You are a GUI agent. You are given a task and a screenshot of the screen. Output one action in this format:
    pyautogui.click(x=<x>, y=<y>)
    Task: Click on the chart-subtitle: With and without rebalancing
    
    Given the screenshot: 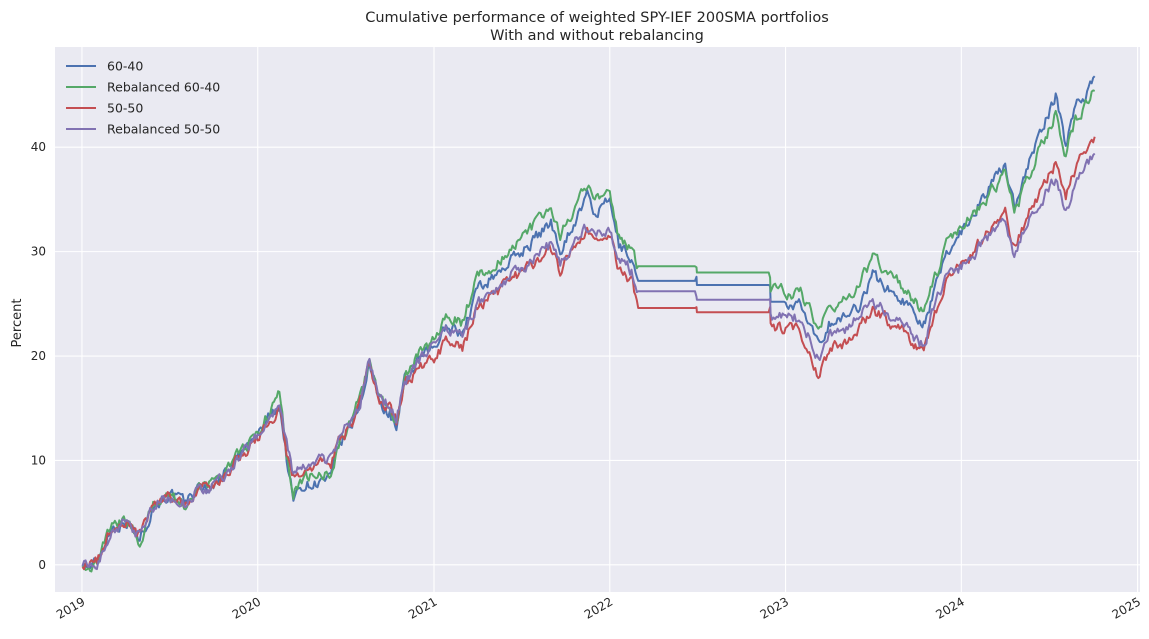 What is the action you would take?
    pyautogui.click(x=597, y=36)
    